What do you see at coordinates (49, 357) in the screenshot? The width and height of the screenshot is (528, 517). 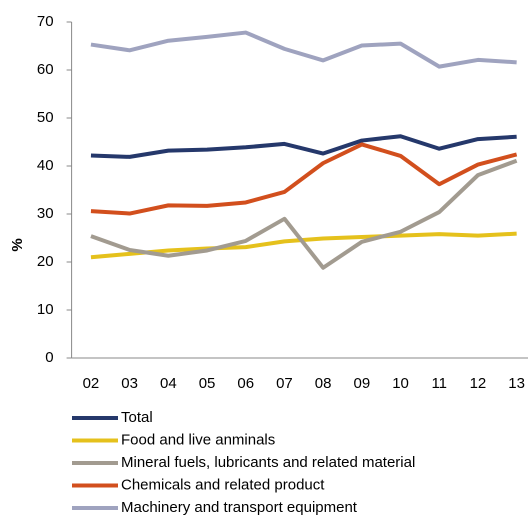 I see `y-tick-label: 0` at bounding box center [49, 357].